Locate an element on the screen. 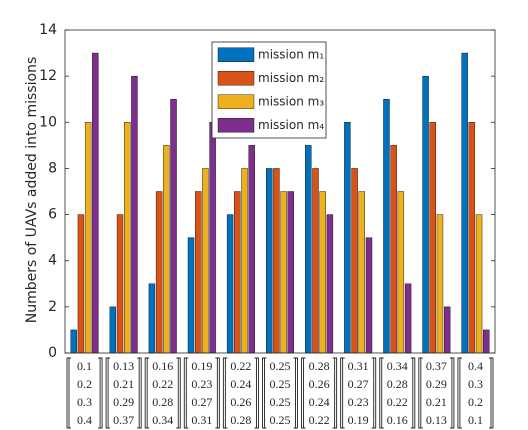  x-tick-label: 0.37 is located at coordinates (123, 420).